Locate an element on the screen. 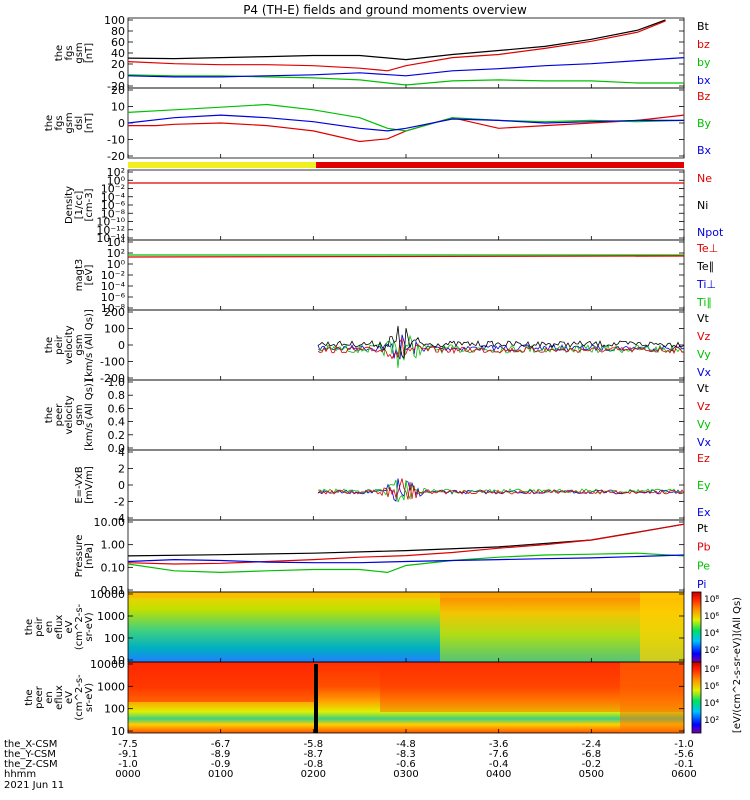 Image resolution: width=750 pixels, height=800 pixels. colorbar-tick: 10² is located at coordinates (711, 651).